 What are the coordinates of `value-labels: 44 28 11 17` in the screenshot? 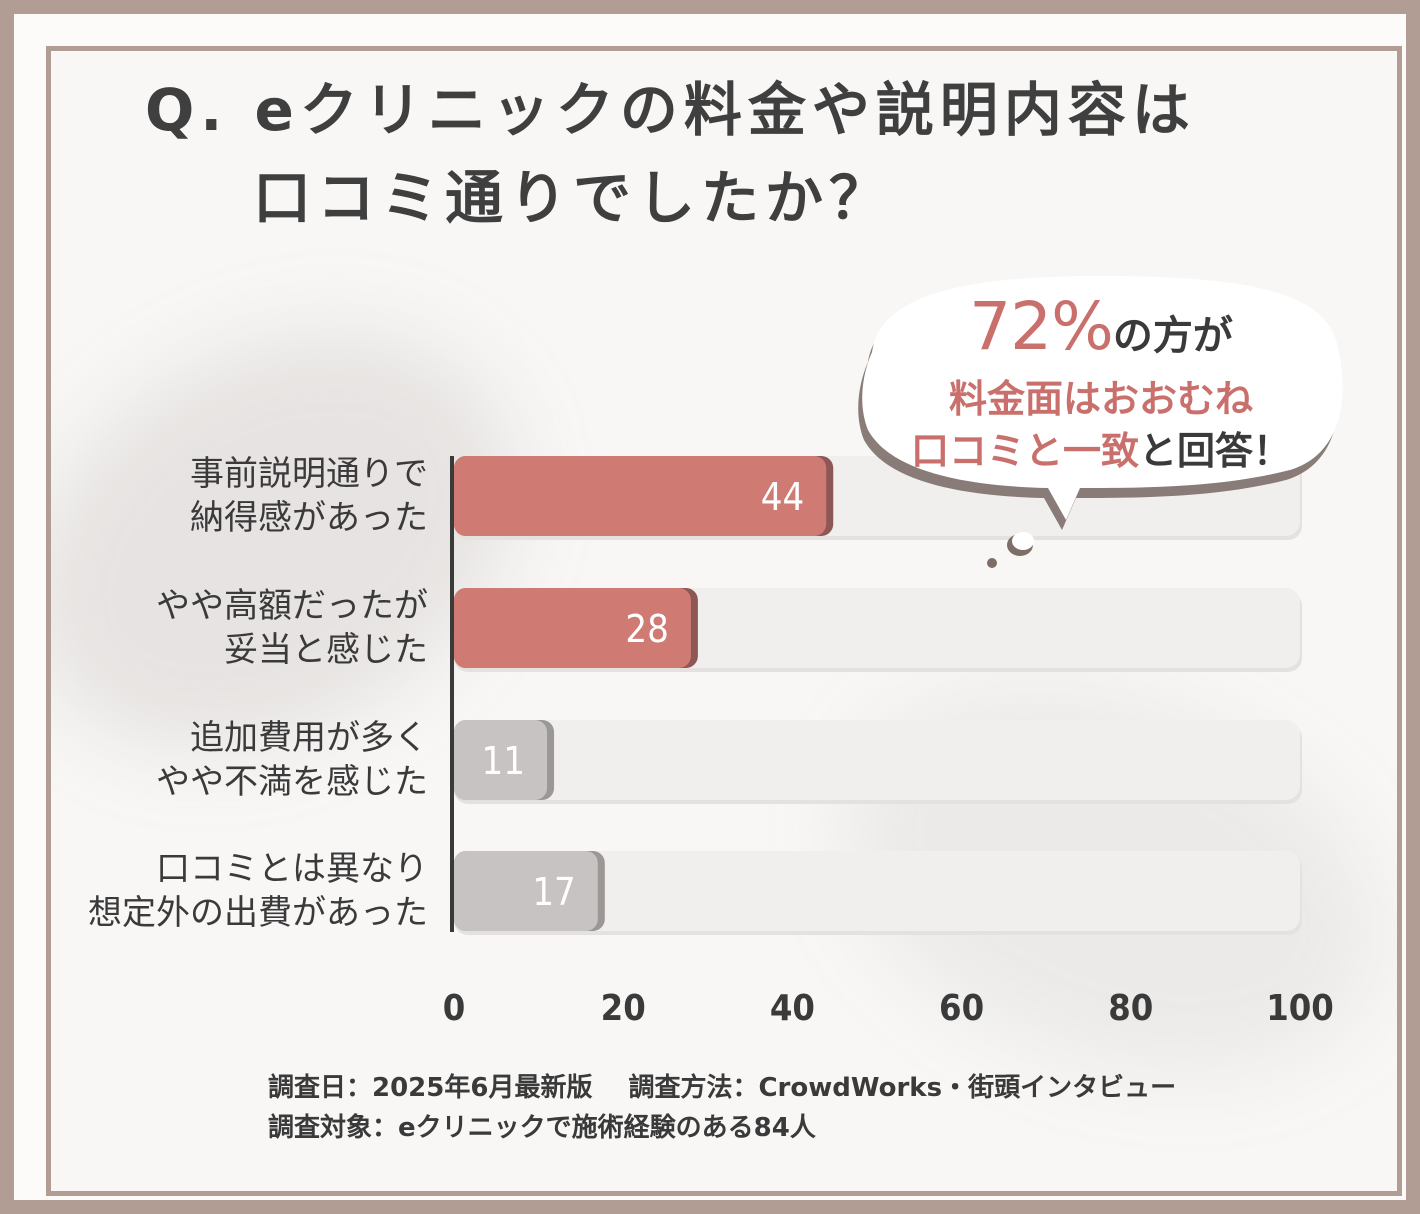 It's located at (643, 694).